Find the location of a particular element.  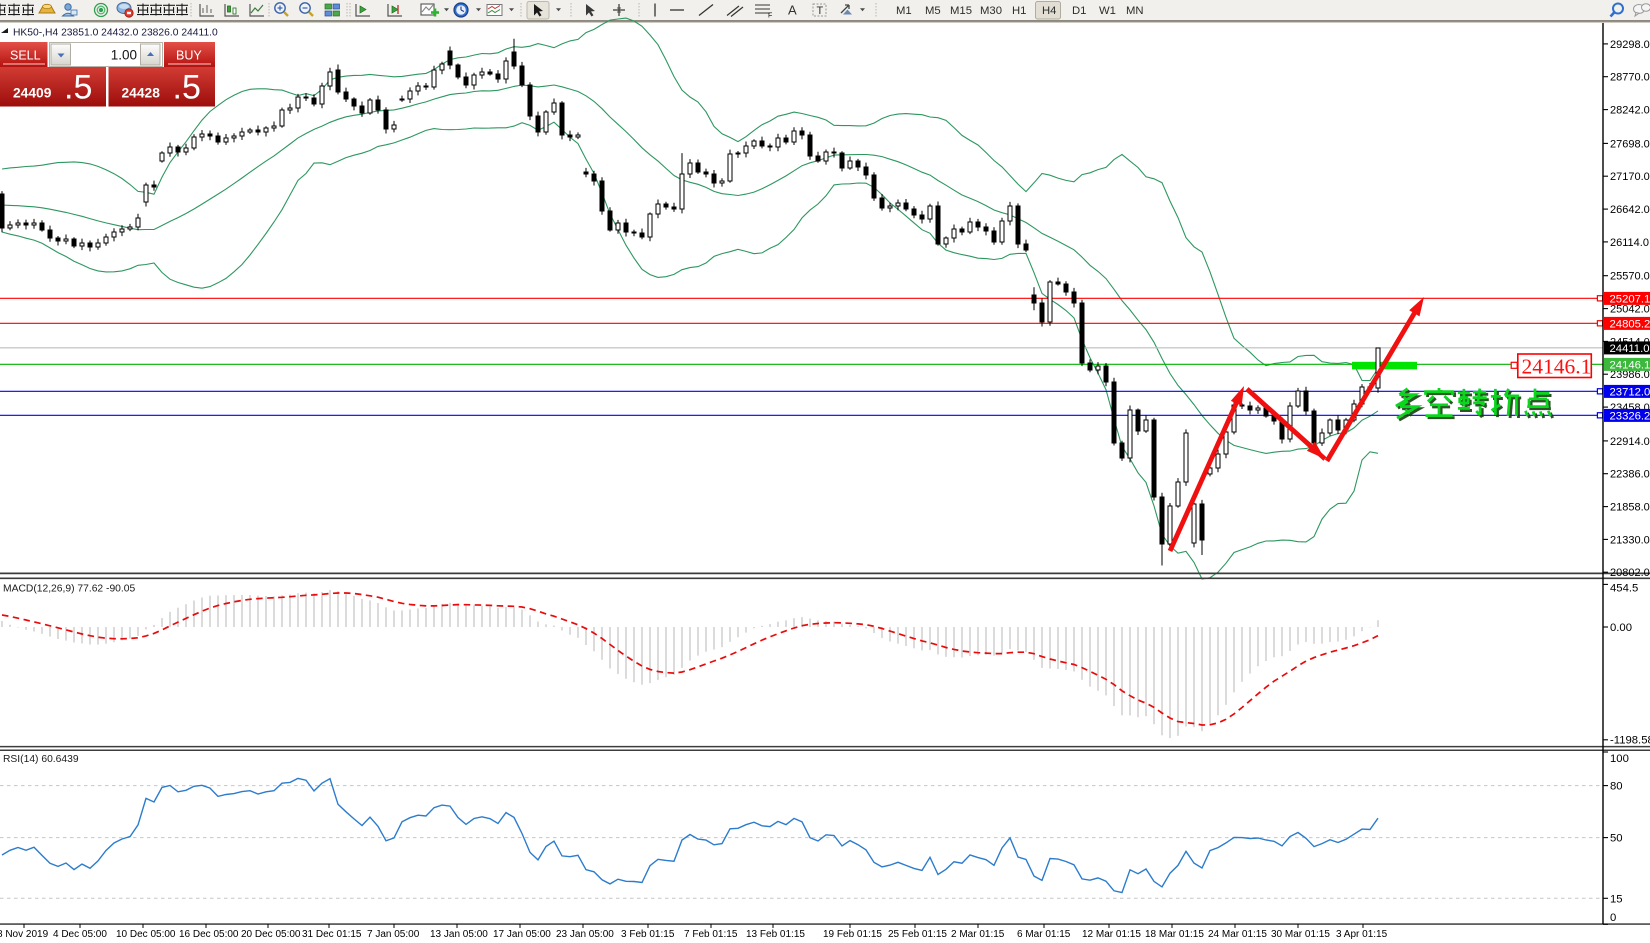

svg-text: 30 Mar 01:15 is located at coordinates (1300, 934).